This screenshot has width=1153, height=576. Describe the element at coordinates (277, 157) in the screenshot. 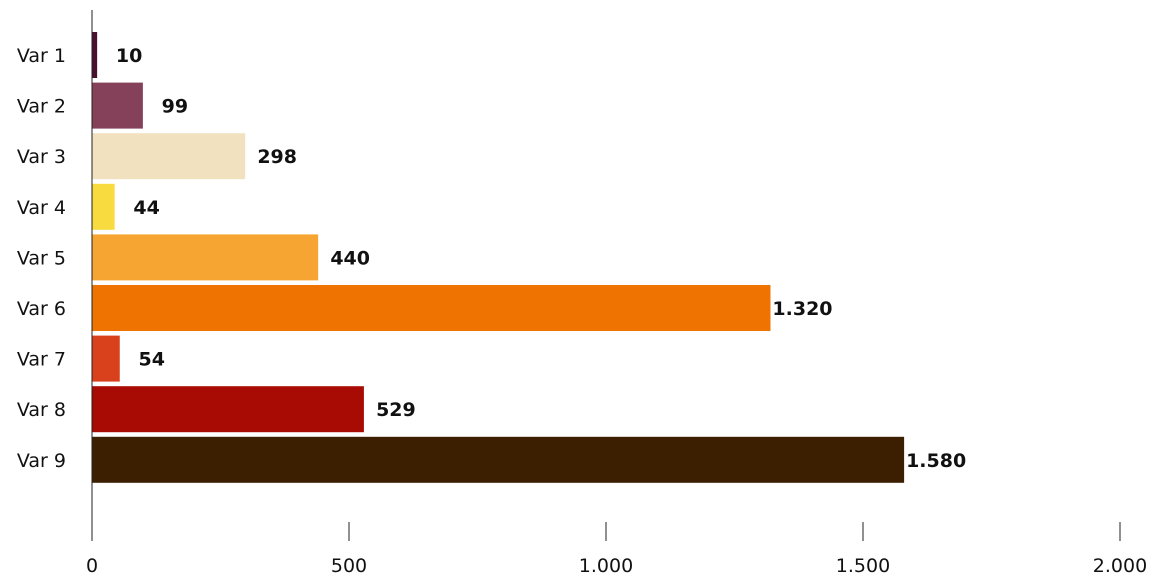

I see `value-label-3: 298` at that location.